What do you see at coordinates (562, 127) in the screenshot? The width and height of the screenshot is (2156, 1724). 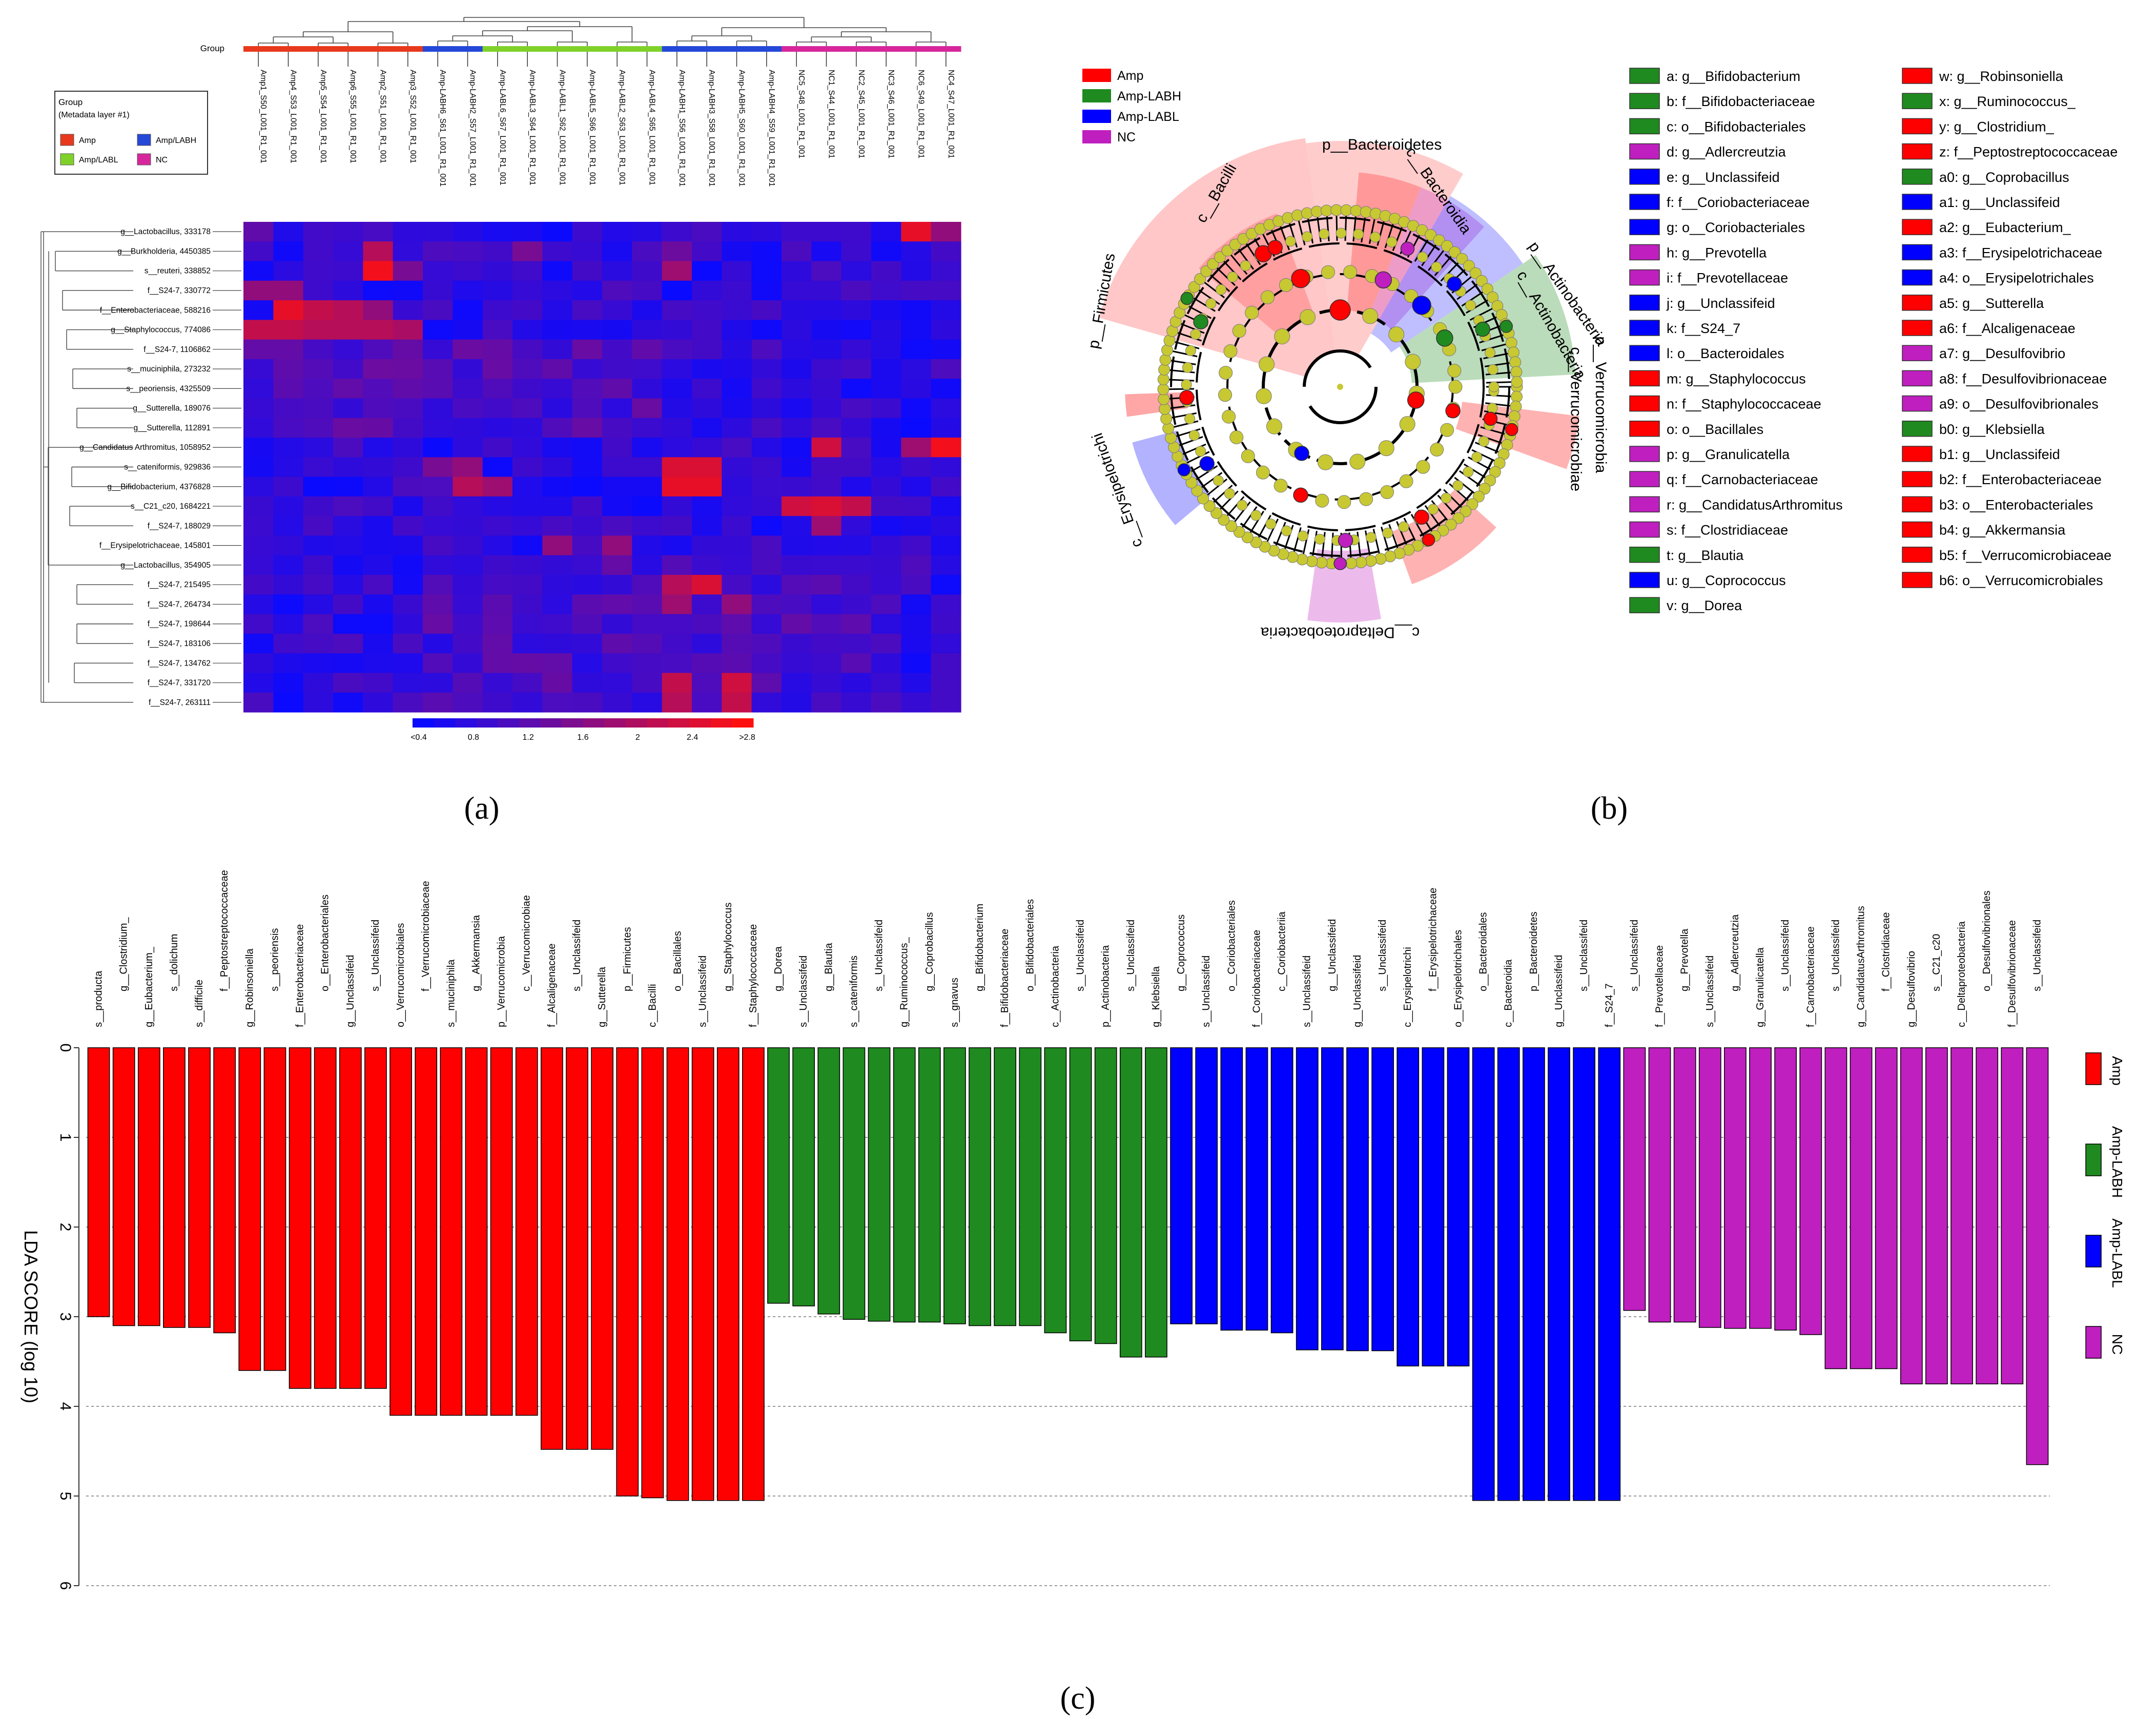 I see `column-label: Amp-LABL1_S62_L001_R1_001` at bounding box center [562, 127].